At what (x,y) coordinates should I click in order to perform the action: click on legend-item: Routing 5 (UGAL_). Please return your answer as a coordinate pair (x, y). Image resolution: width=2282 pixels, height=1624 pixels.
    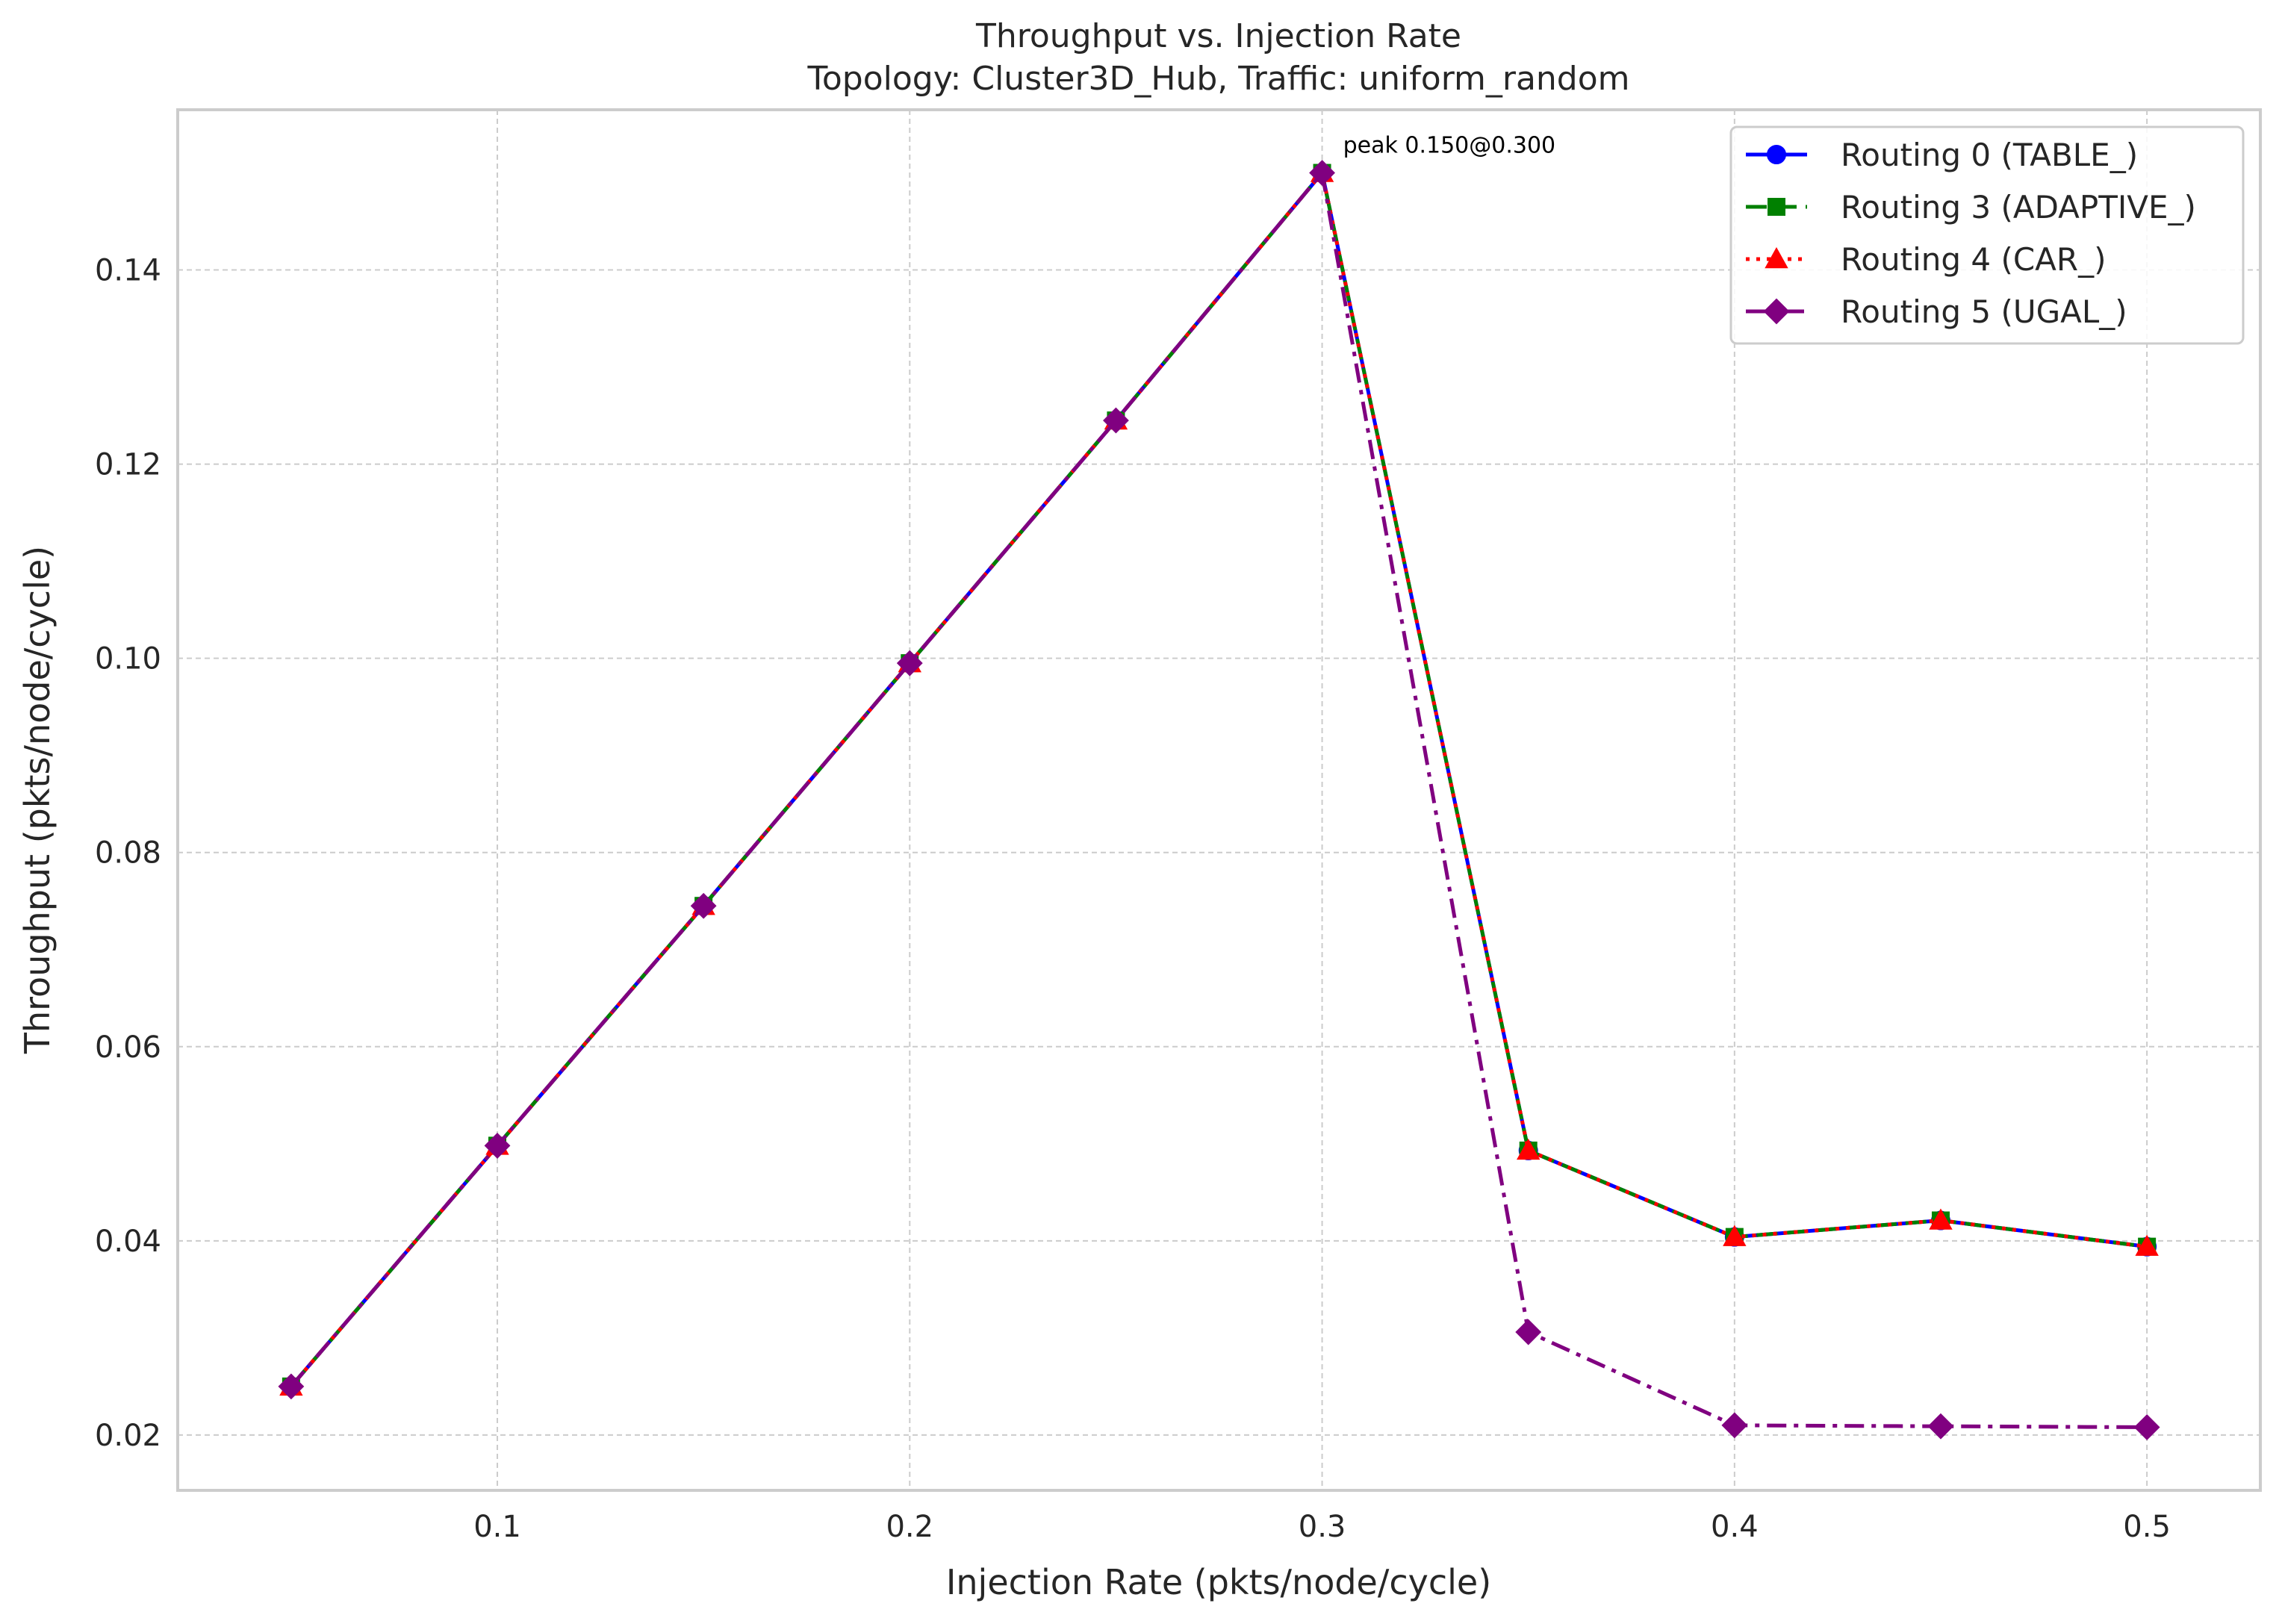
    Looking at the image, I should click on (1936, 311).